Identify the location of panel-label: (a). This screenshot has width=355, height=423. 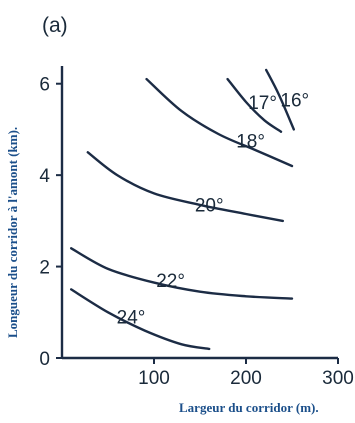
(55, 25).